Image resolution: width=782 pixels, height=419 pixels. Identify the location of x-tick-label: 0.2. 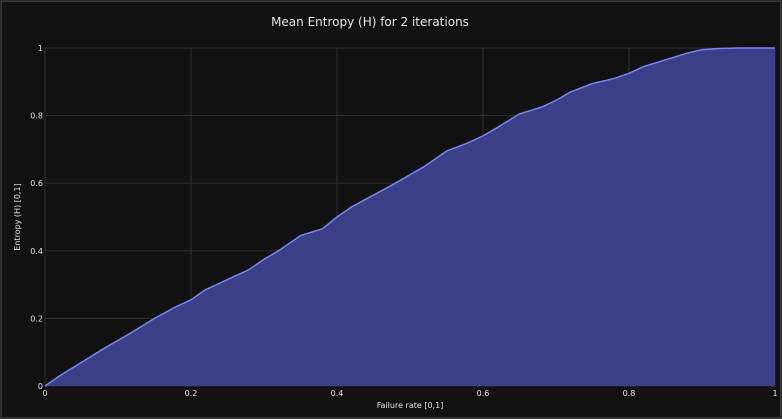
(191, 393).